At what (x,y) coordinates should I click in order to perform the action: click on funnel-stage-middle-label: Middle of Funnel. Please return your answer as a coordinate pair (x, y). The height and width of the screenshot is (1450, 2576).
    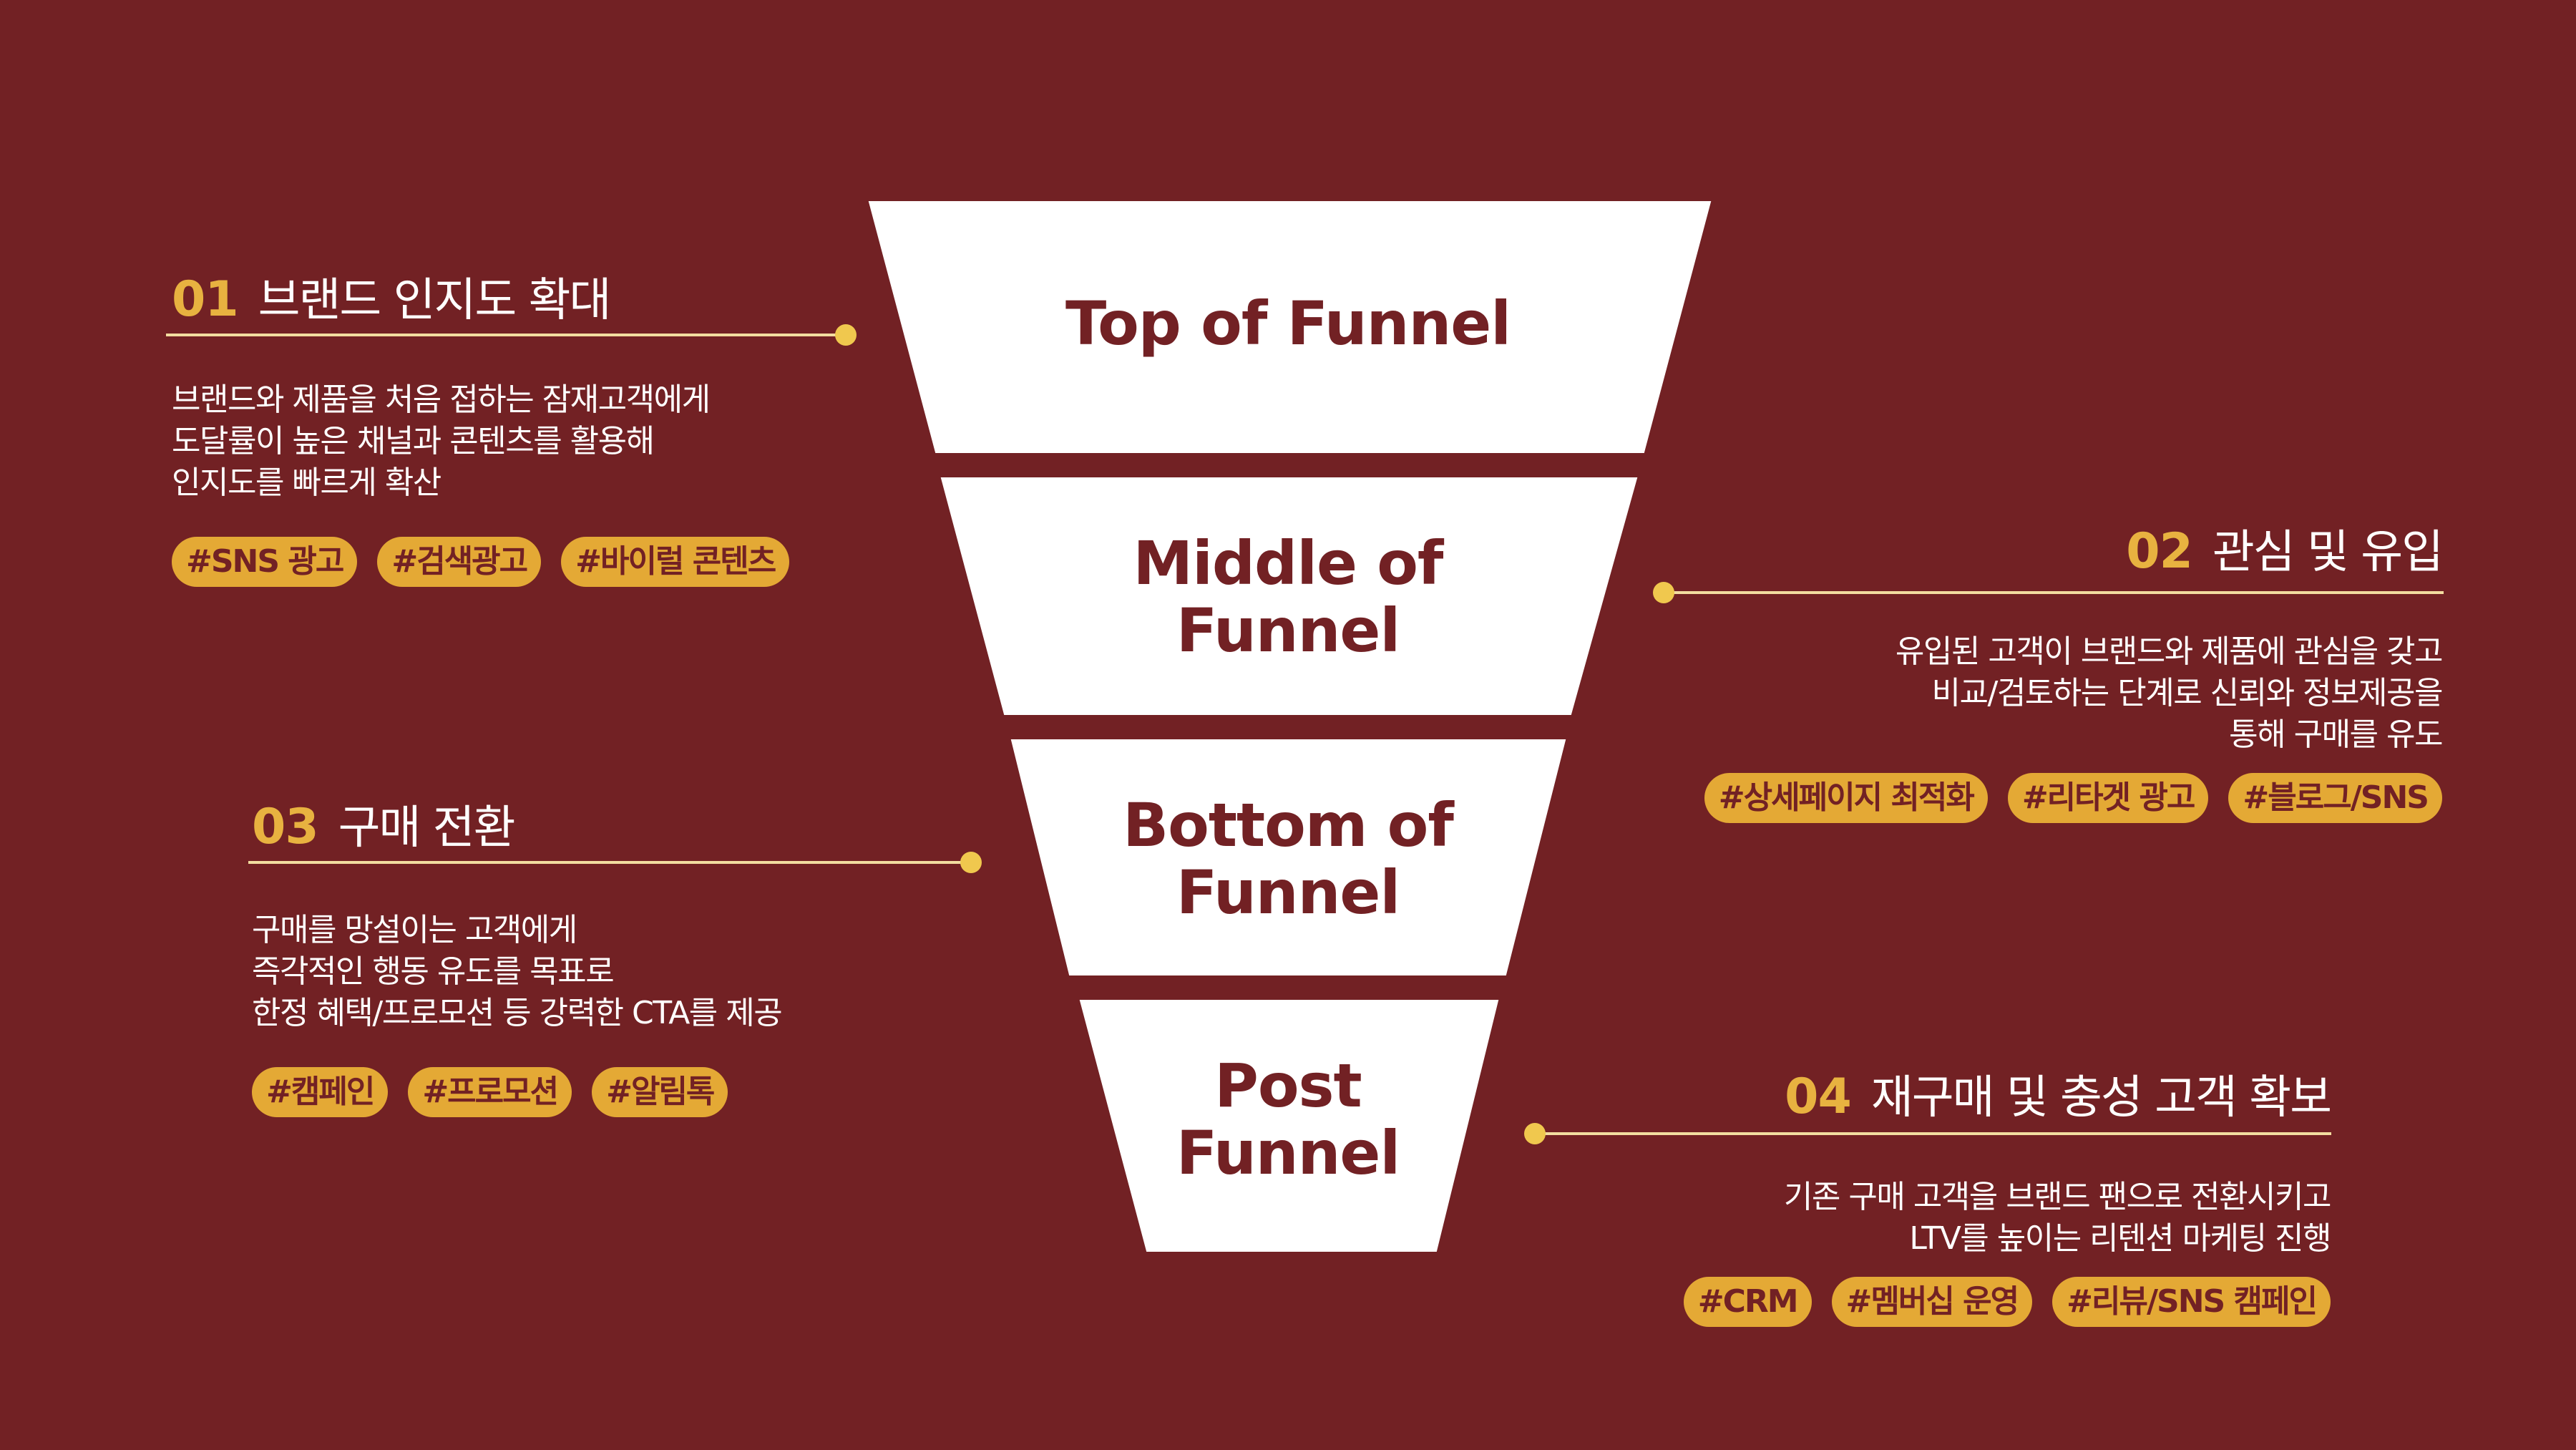
    Looking at the image, I should click on (1288, 597).